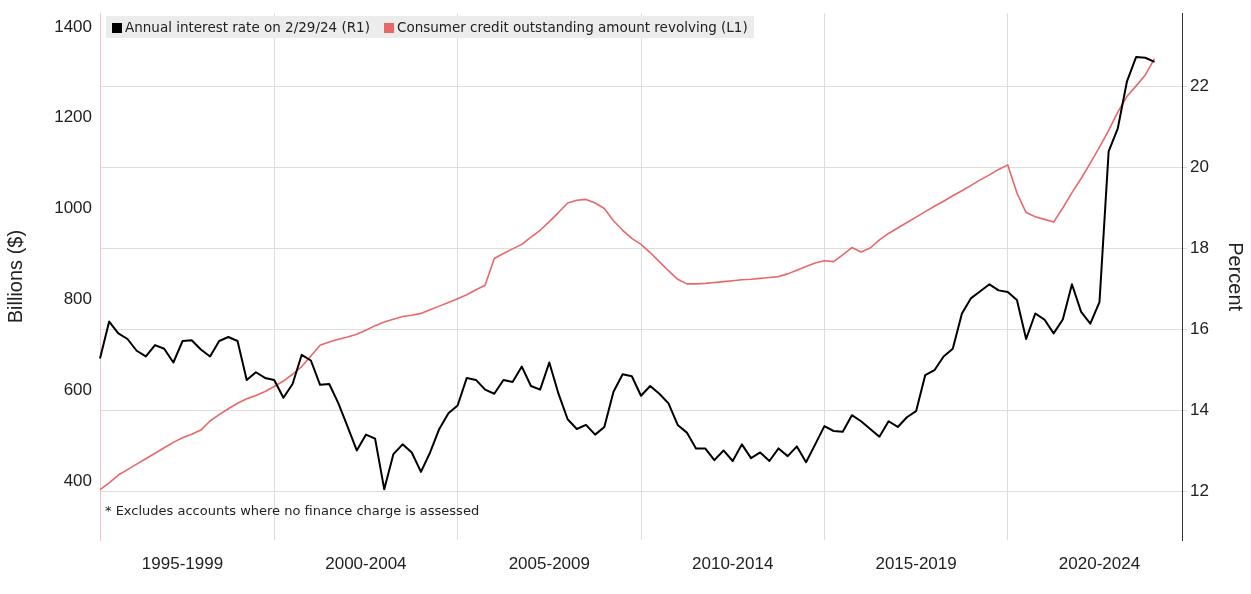 This screenshot has height=594, width=1251. I want to click on y2-tick-label: 14, so click(1199, 410).